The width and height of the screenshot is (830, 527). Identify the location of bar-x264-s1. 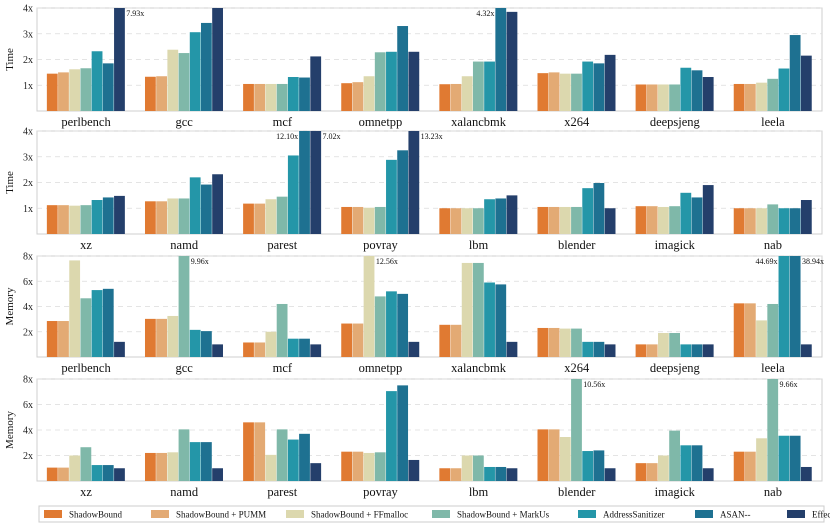
(554, 342).